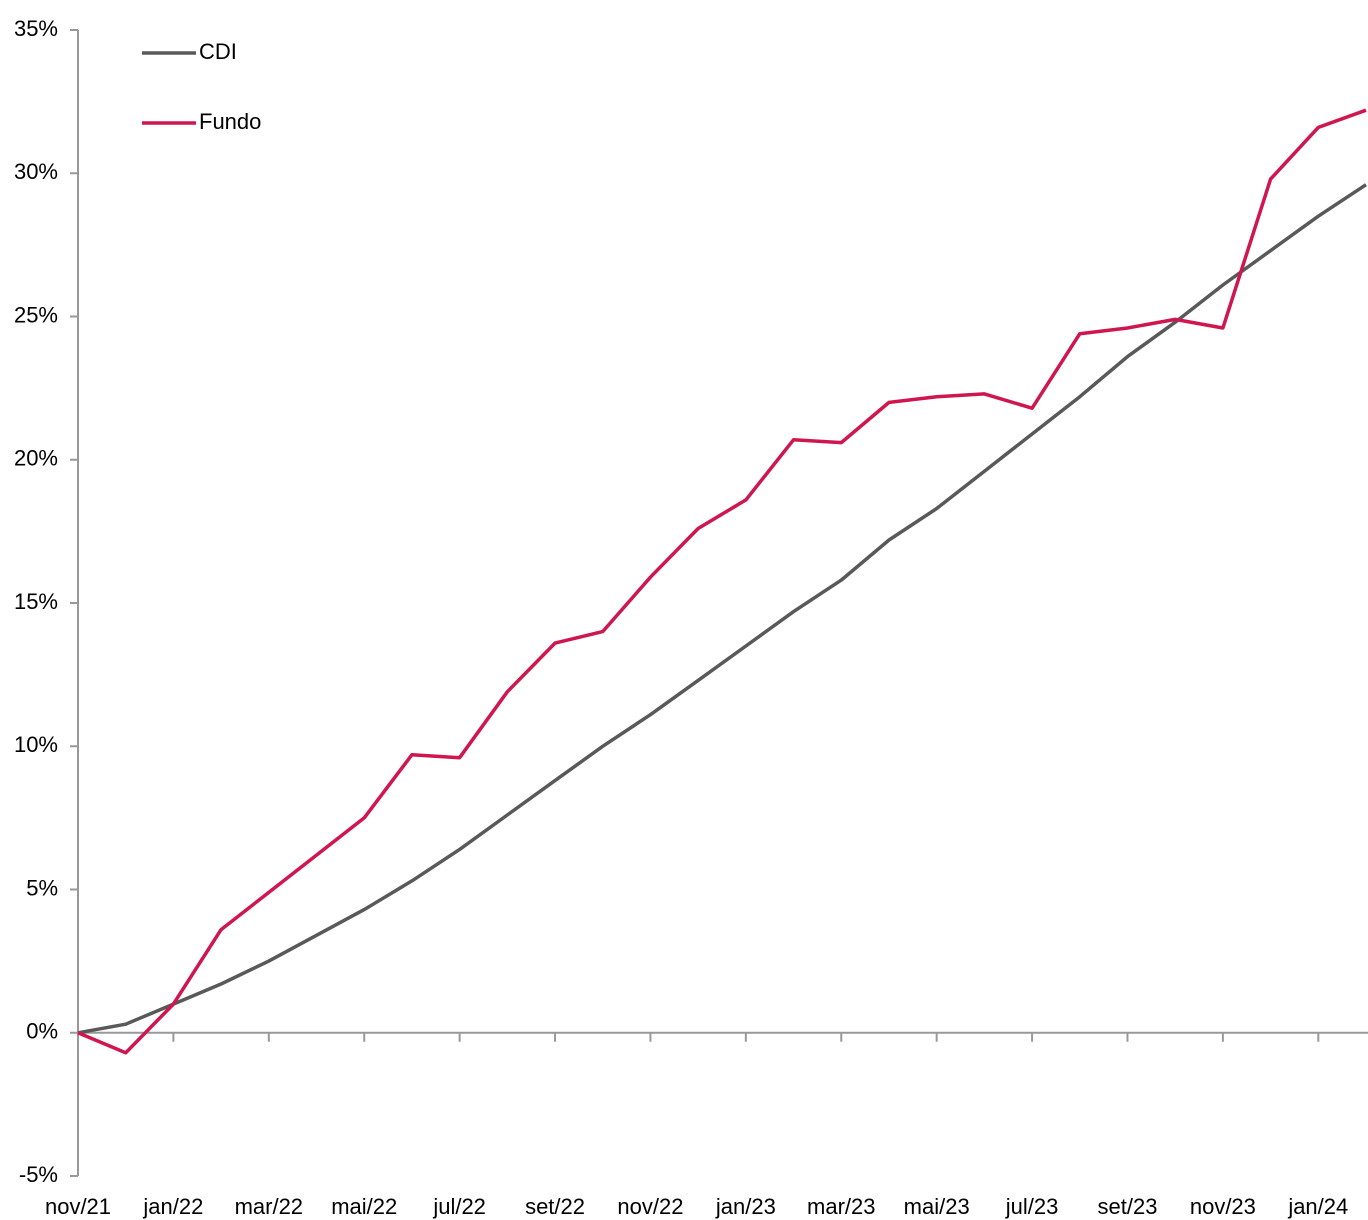 Image resolution: width=1368 pixels, height=1220 pixels. What do you see at coordinates (937, 1206) in the screenshot?
I see `x-tick-label: mai/23` at bounding box center [937, 1206].